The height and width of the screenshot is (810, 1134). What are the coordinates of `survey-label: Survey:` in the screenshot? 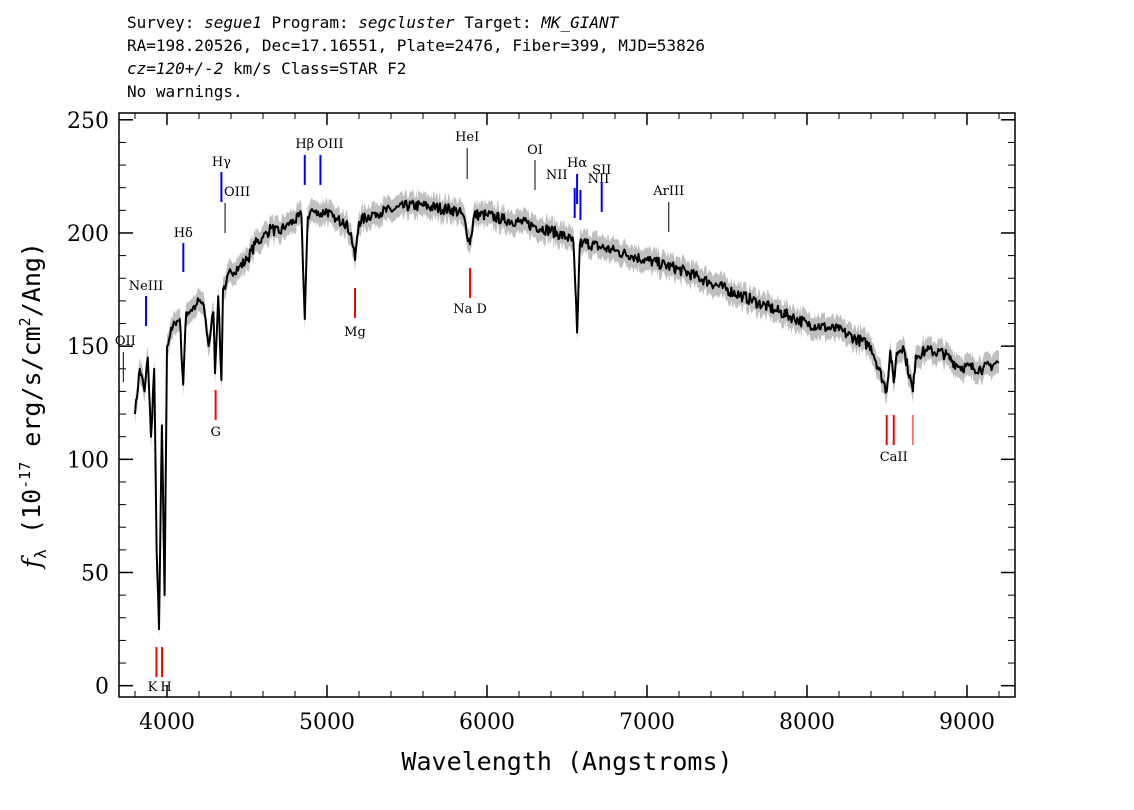 It's located at (161, 22).